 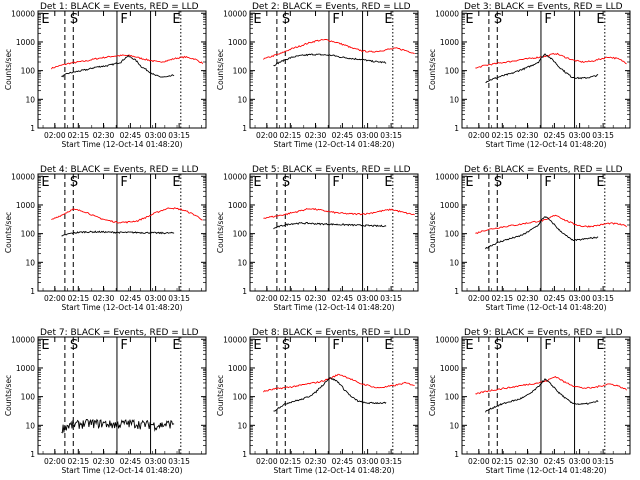 I want to click on chart-title: Det 2: BLACK = Events, RED = LLD, so click(x=331, y=7).